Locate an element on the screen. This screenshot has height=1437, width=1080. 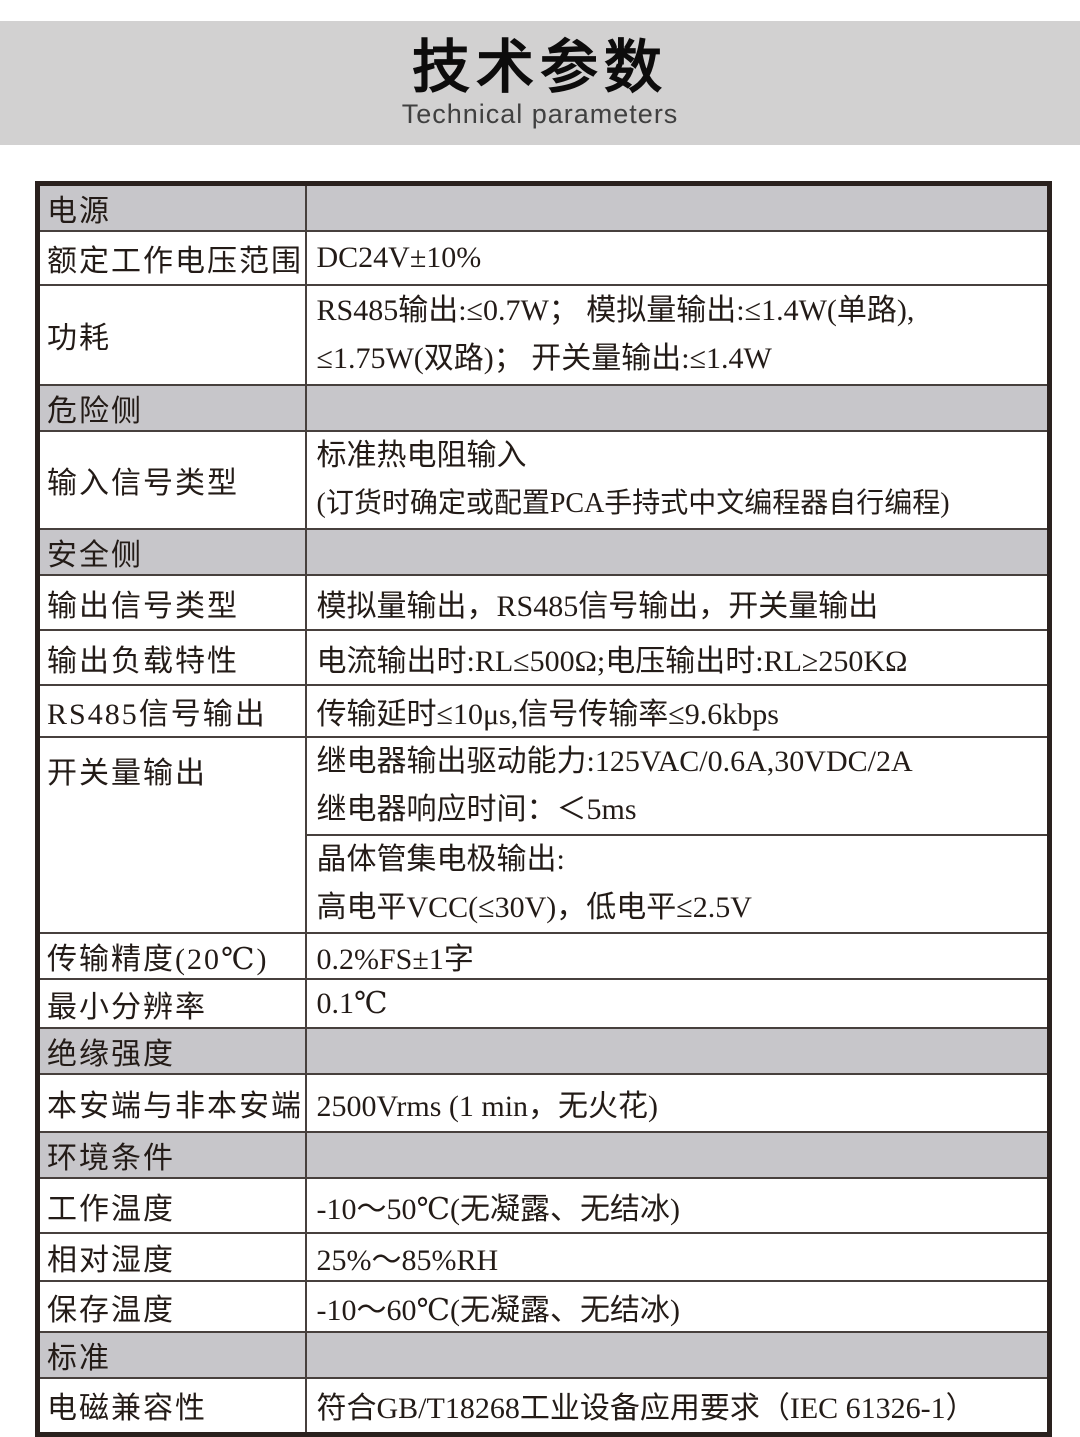
row-insulation-section: 绝缘强度 is located at coordinates (543, 1051).